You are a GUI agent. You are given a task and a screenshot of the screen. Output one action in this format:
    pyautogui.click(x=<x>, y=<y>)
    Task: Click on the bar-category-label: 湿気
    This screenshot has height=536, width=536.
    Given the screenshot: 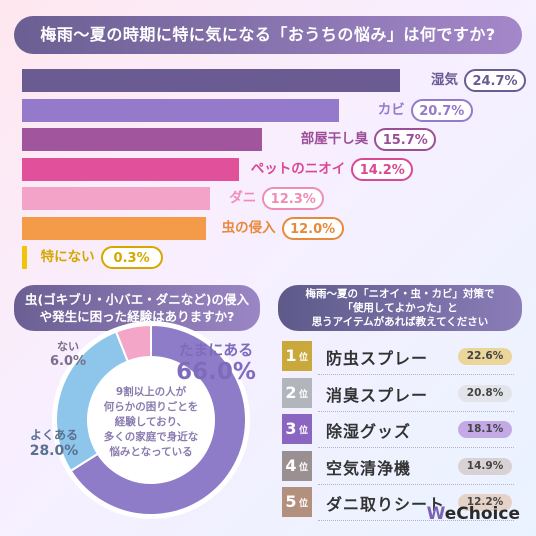 What is the action you would take?
    pyautogui.click(x=444, y=80)
    